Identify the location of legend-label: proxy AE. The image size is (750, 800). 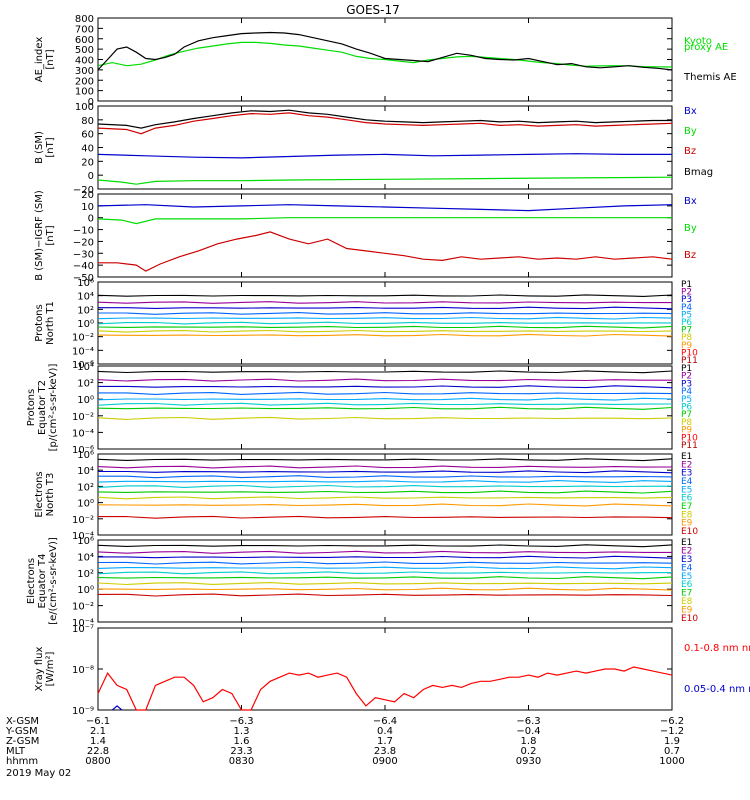
(706, 47).